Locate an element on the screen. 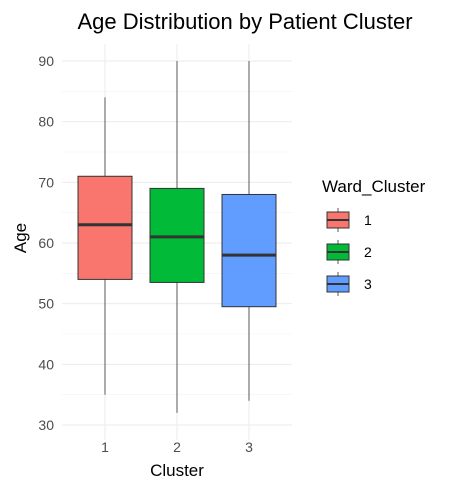 The width and height of the screenshot is (464, 490). y-tick-label: 80 is located at coordinates (46, 122).